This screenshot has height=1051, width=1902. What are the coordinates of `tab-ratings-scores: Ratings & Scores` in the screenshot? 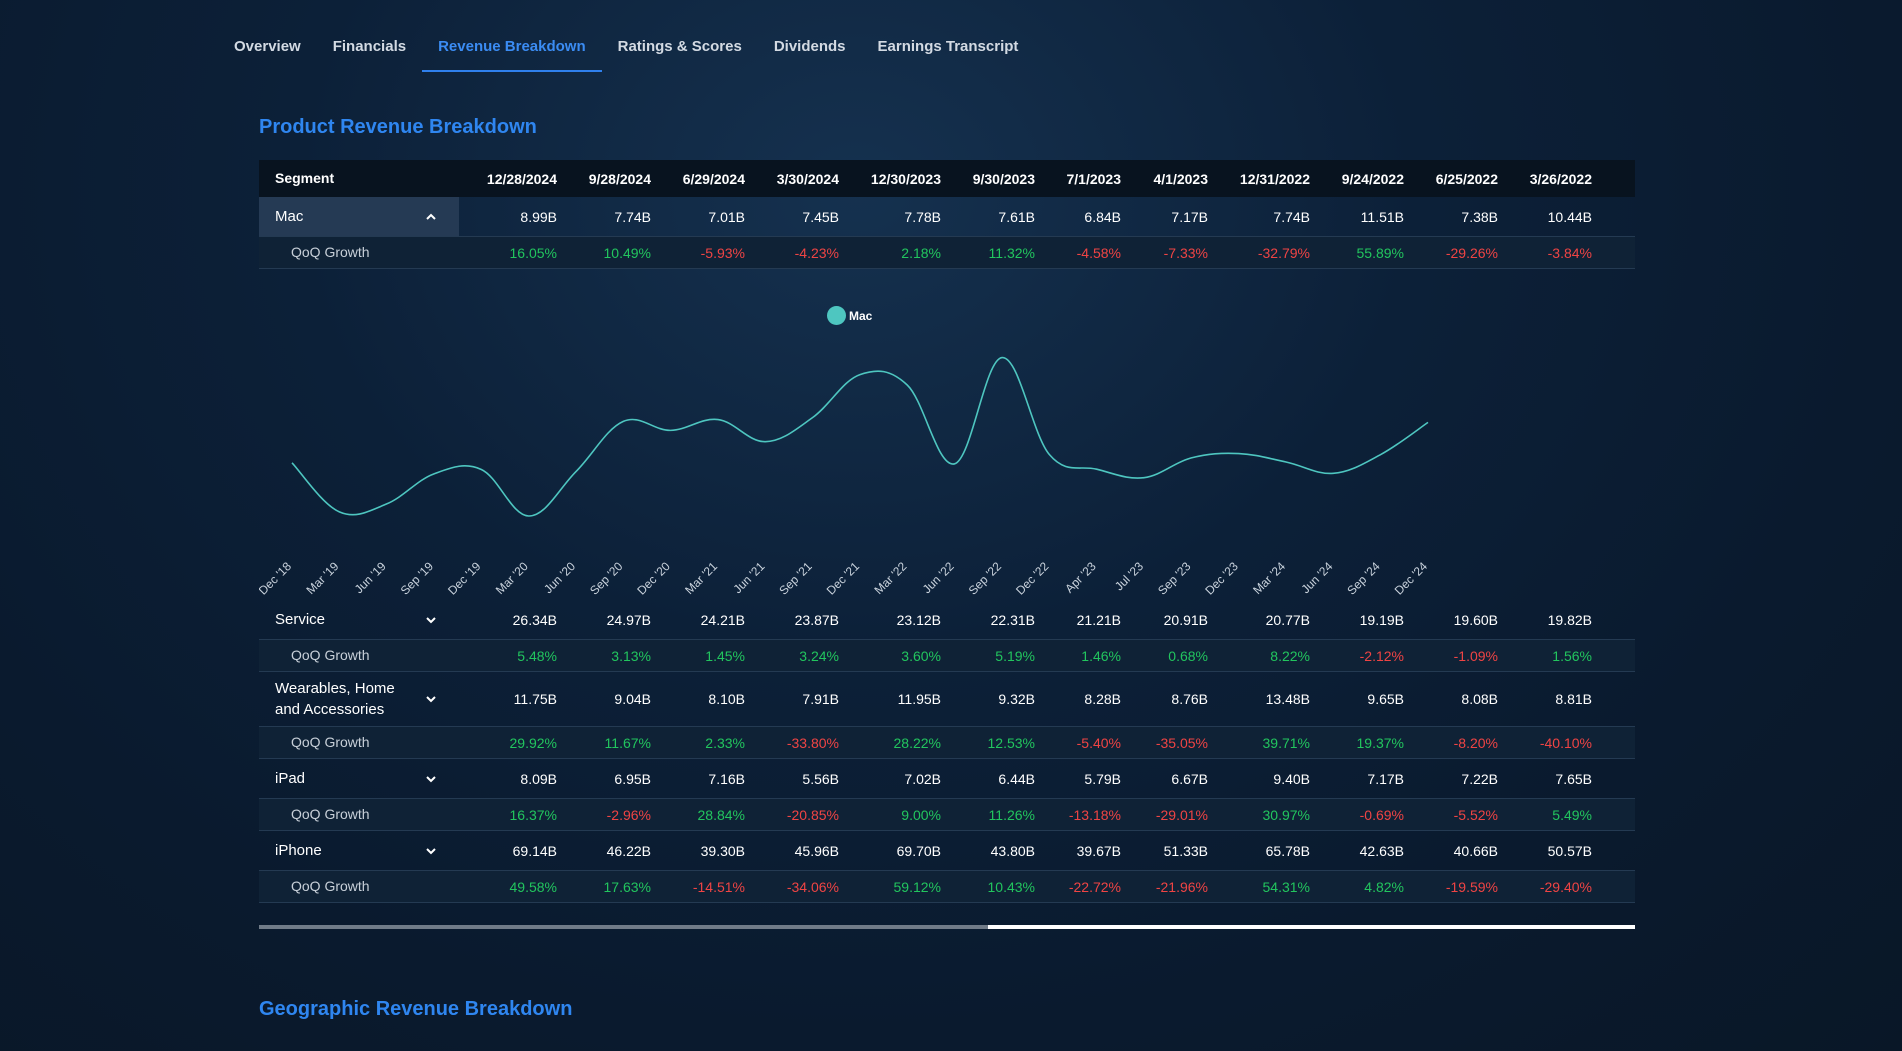 It's located at (679, 46).